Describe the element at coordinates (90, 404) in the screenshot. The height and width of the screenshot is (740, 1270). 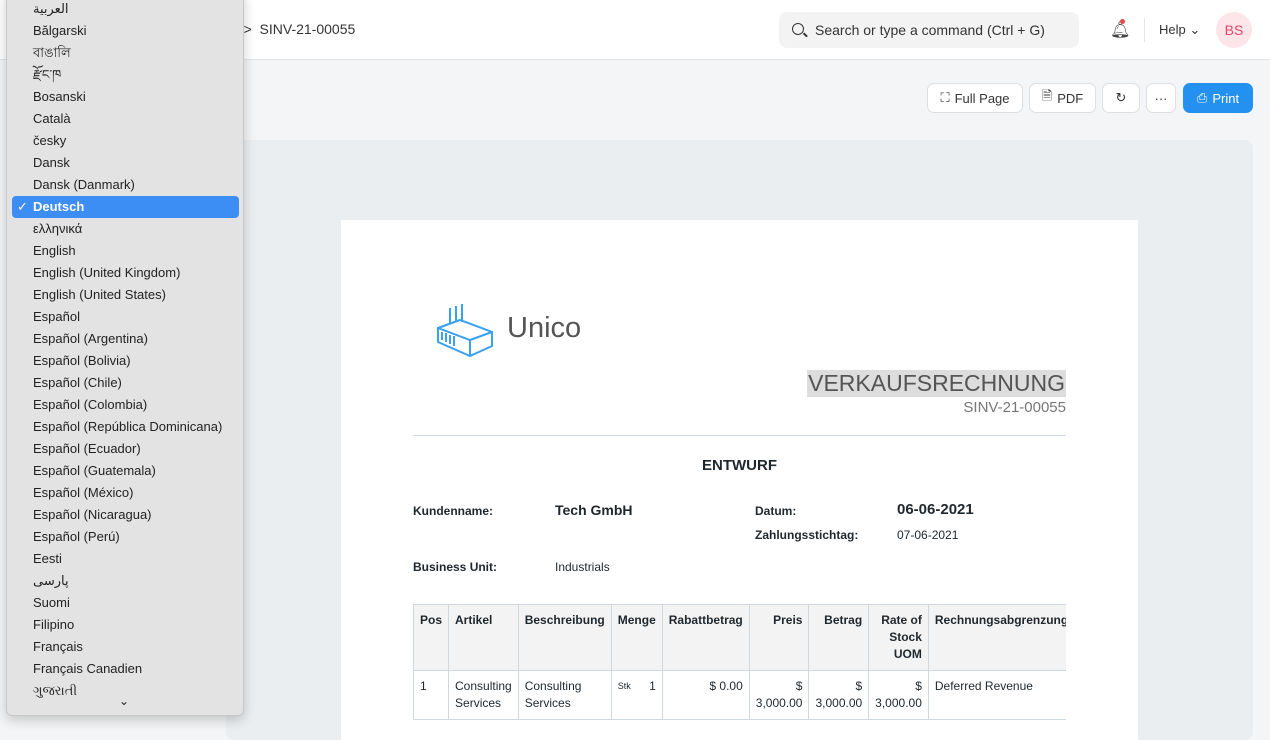
I see `language-option: Español (Colombia)` at that location.